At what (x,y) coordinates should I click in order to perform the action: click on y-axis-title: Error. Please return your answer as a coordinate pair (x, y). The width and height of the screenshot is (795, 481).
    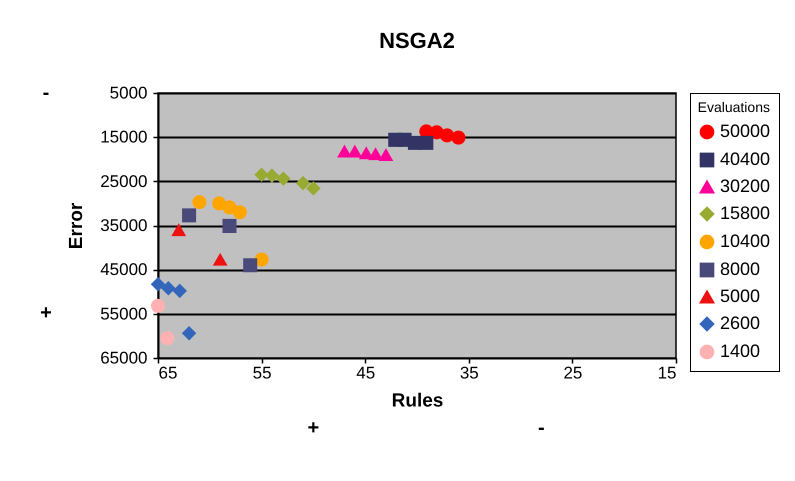
    Looking at the image, I should click on (77, 226).